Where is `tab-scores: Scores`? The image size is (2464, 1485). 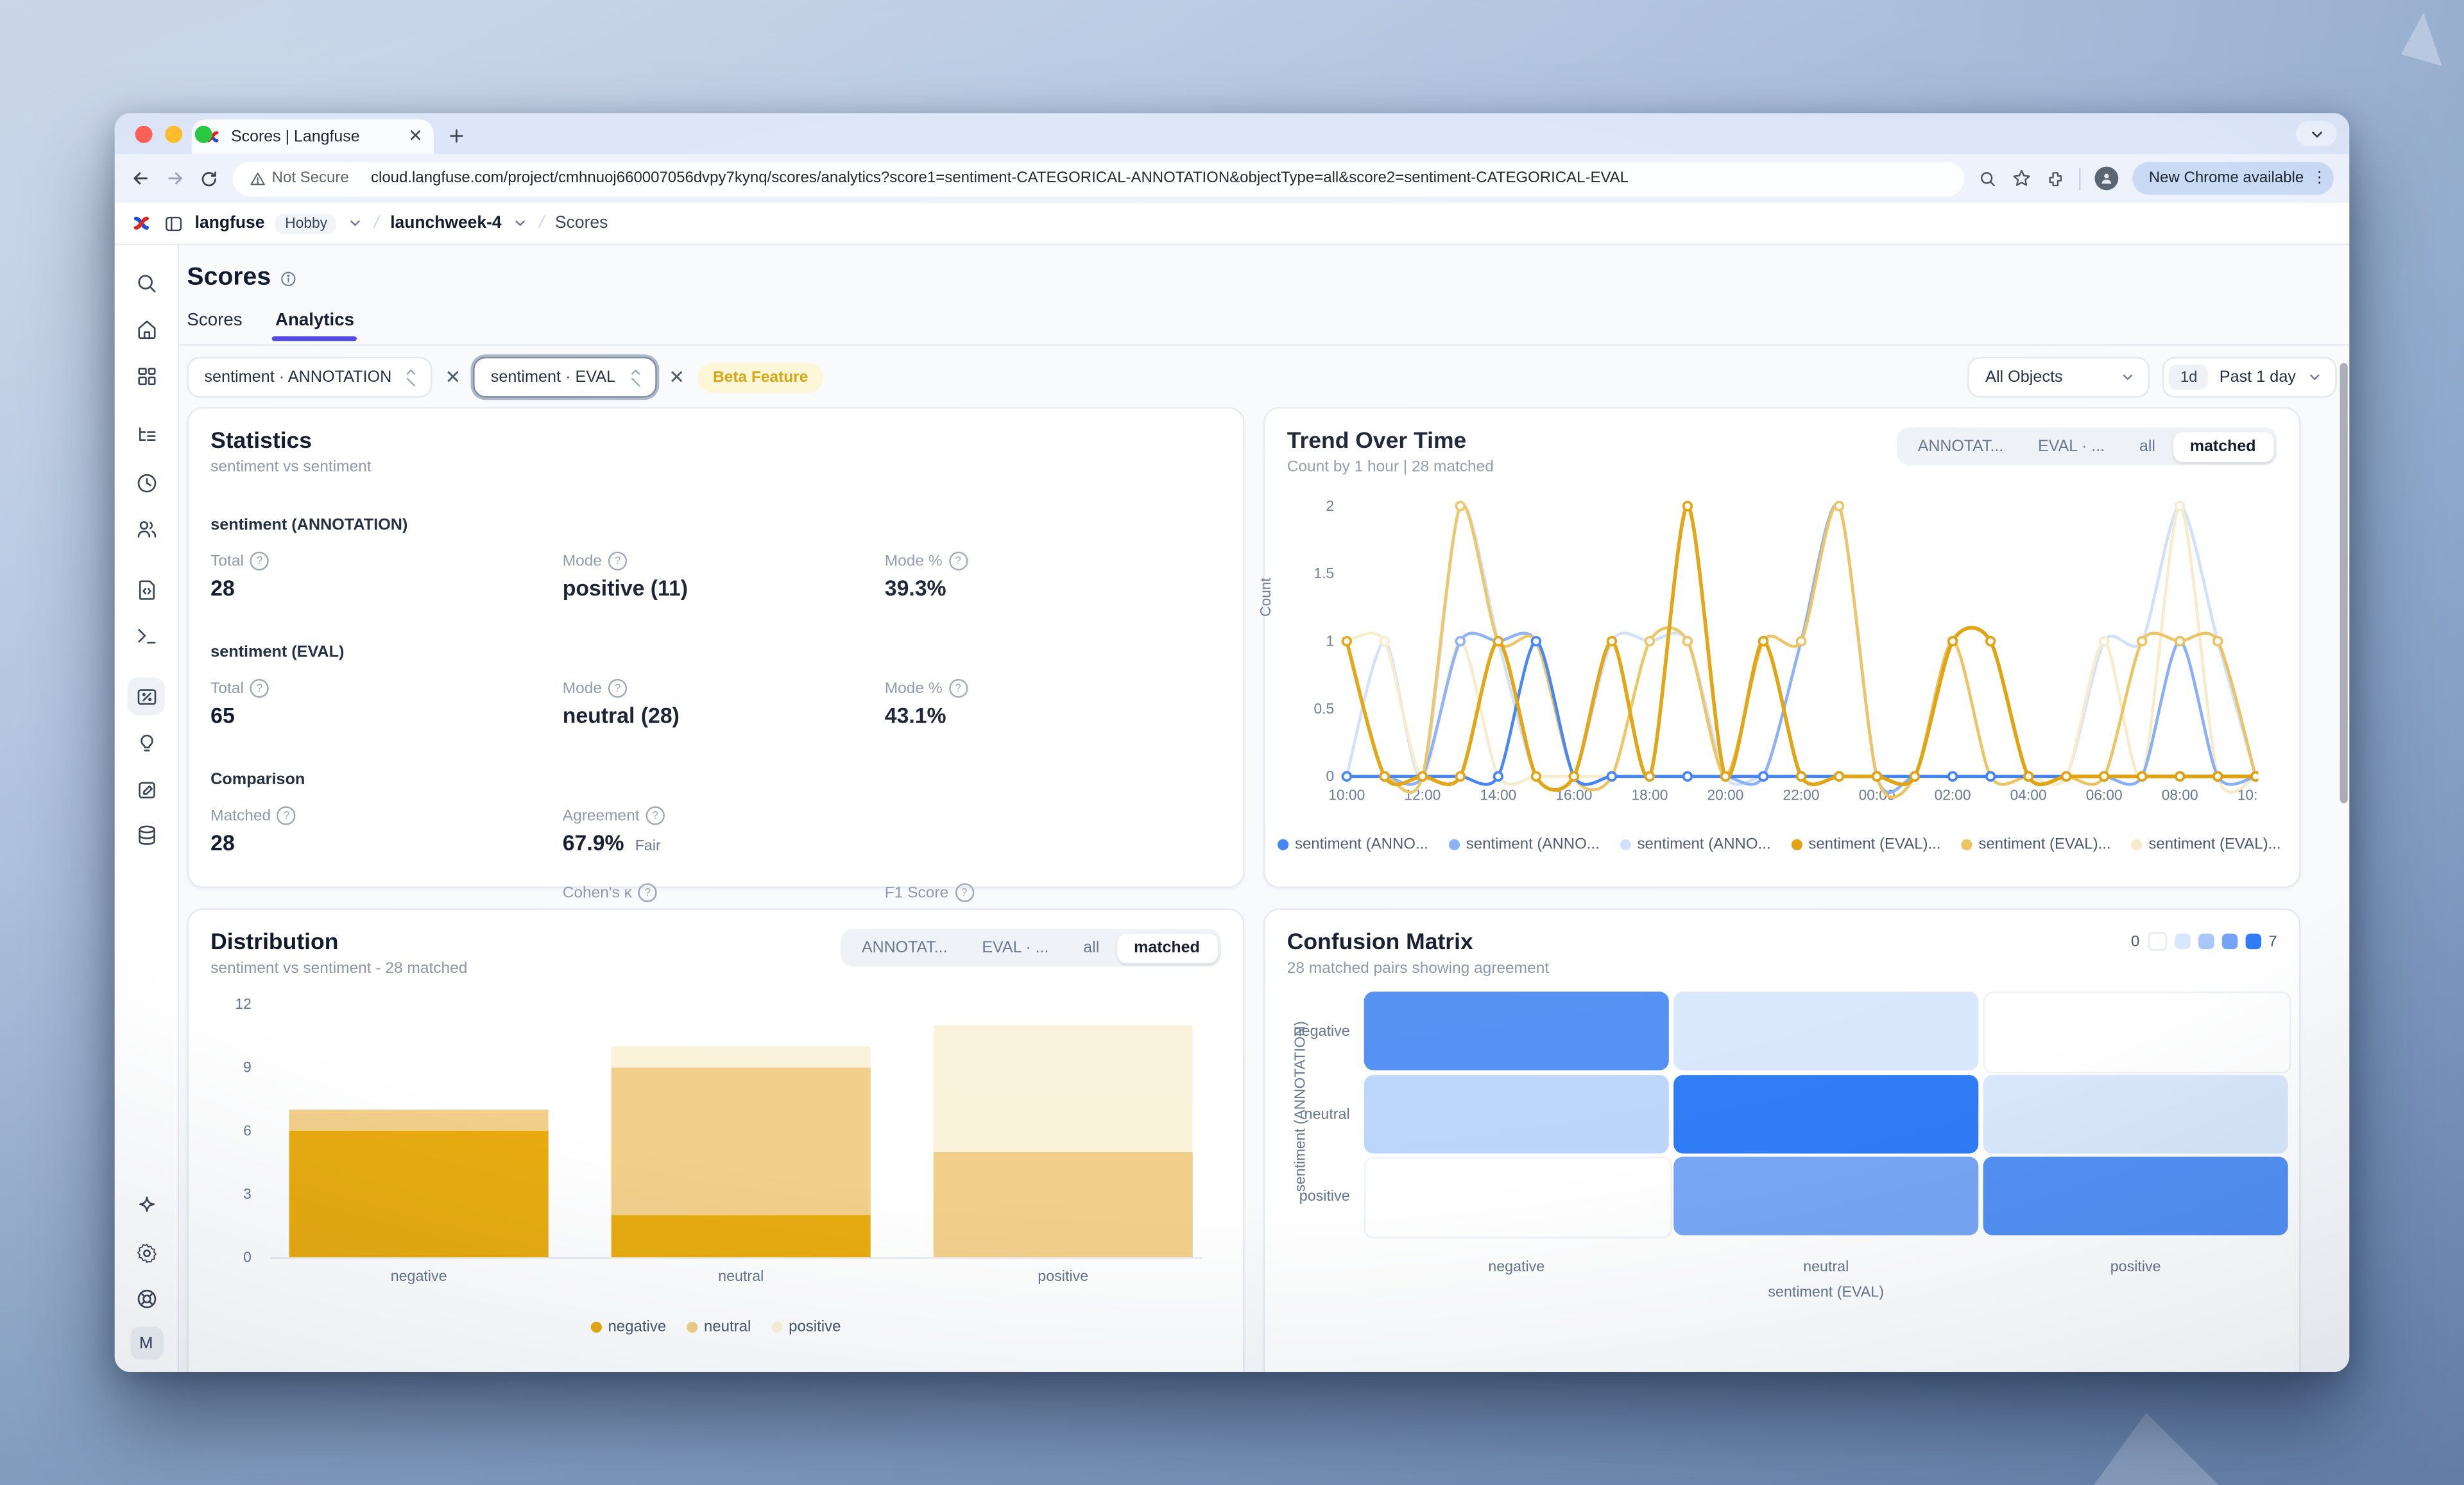 tab-scores: Scores is located at coordinates (215, 320).